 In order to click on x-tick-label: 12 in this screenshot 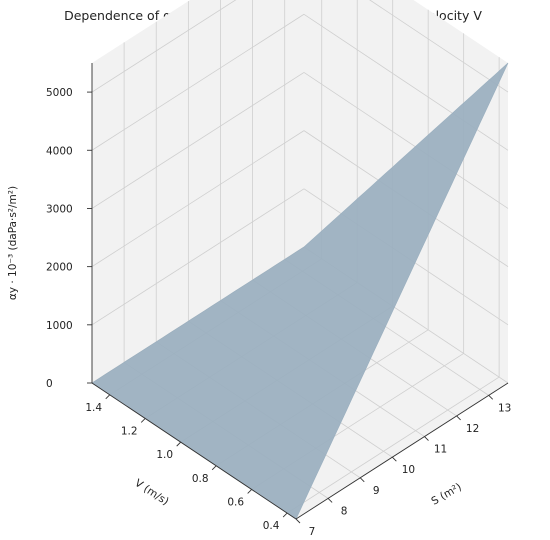, I will do `click(472, 429)`.